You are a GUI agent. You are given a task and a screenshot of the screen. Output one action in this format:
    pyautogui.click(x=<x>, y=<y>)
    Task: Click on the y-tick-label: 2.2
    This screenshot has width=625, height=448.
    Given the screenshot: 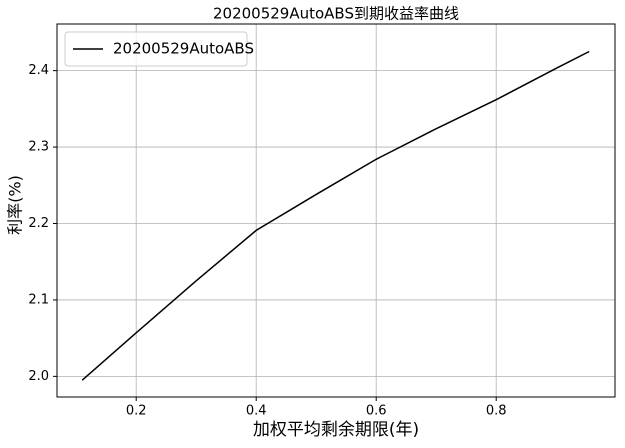 What is the action you would take?
    pyautogui.click(x=38, y=223)
    